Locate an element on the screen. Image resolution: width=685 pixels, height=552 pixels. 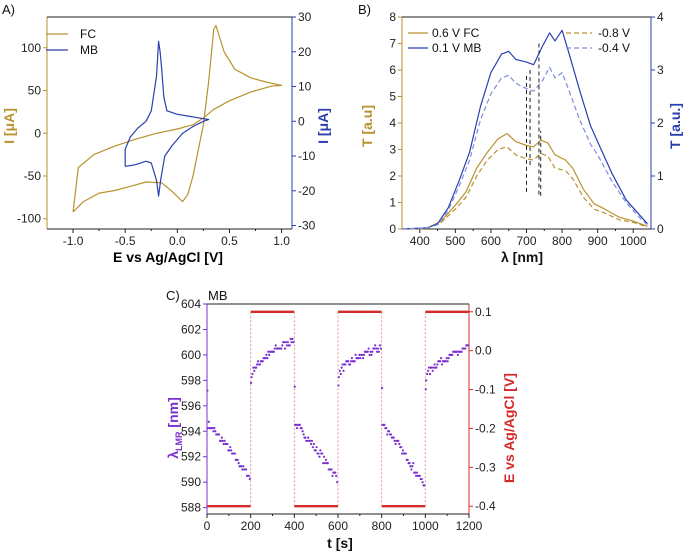
x-tick-label: -1.0 is located at coordinates (73, 241).